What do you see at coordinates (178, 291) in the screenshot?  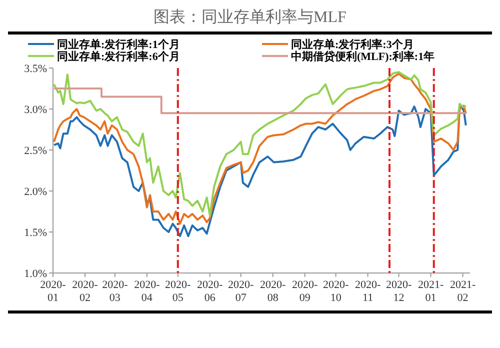 I see `x-tick-label: 2020-05` at bounding box center [178, 291].